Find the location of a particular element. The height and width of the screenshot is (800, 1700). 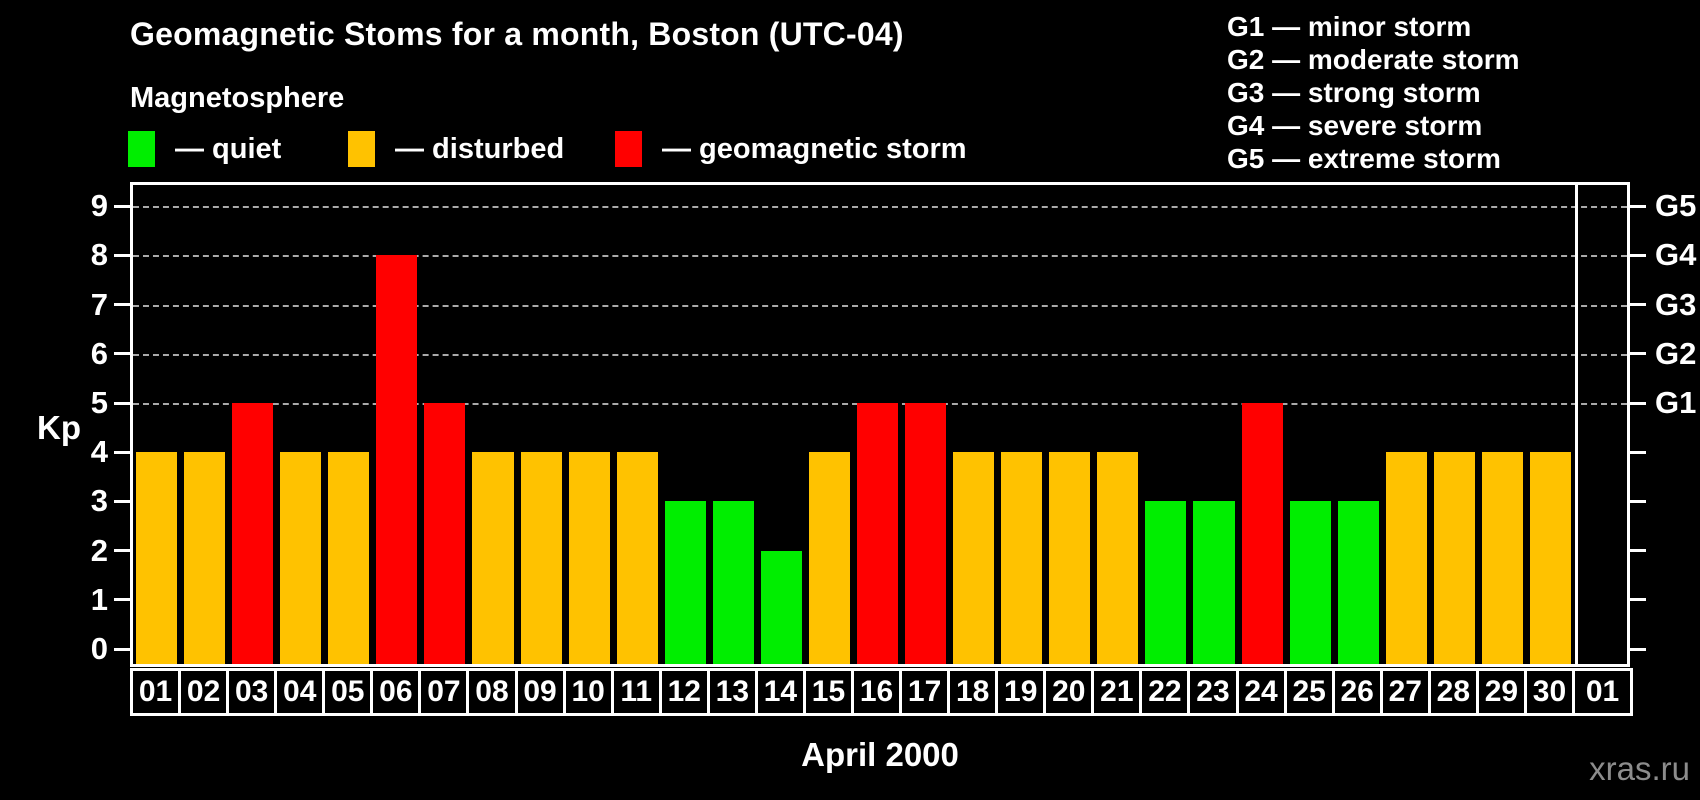

bar-day-18-kp4 is located at coordinates (974, 558).